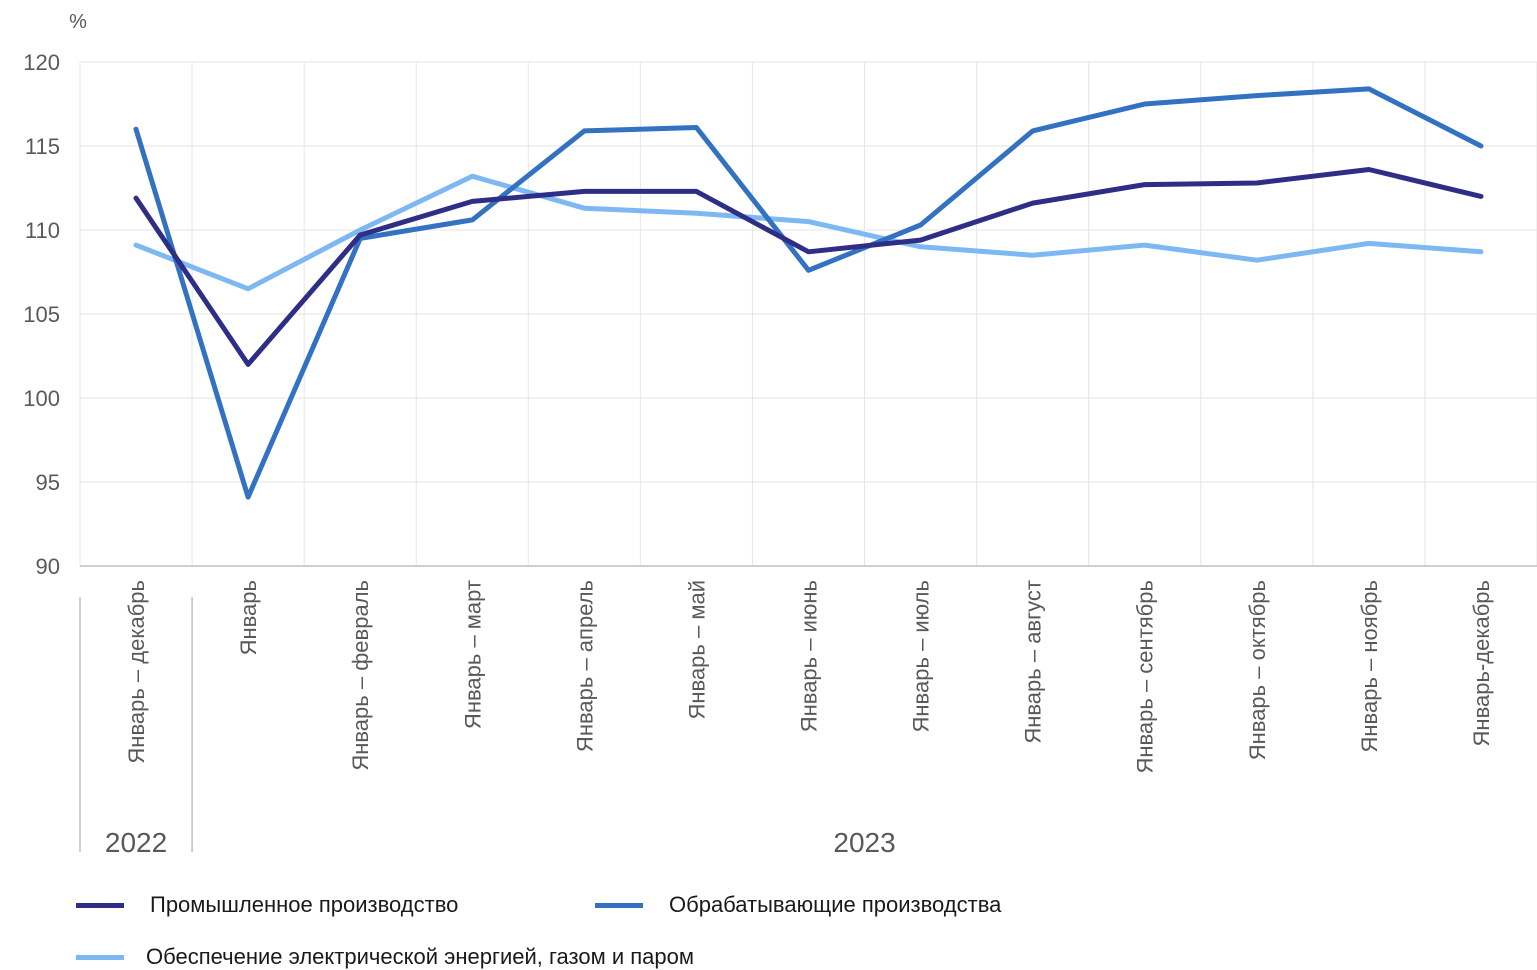  Describe the element at coordinates (41, 62) in the screenshot. I see `y-tick-label: 120` at that location.